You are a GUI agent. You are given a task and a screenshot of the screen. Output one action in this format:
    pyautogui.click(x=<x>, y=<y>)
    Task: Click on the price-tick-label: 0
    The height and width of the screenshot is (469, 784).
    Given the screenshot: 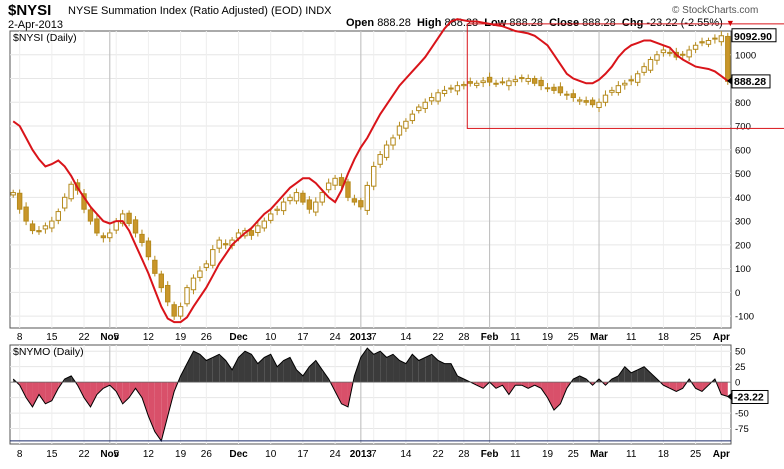 What is the action you would take?
    pyautogui.click(x=737, y=293)
    